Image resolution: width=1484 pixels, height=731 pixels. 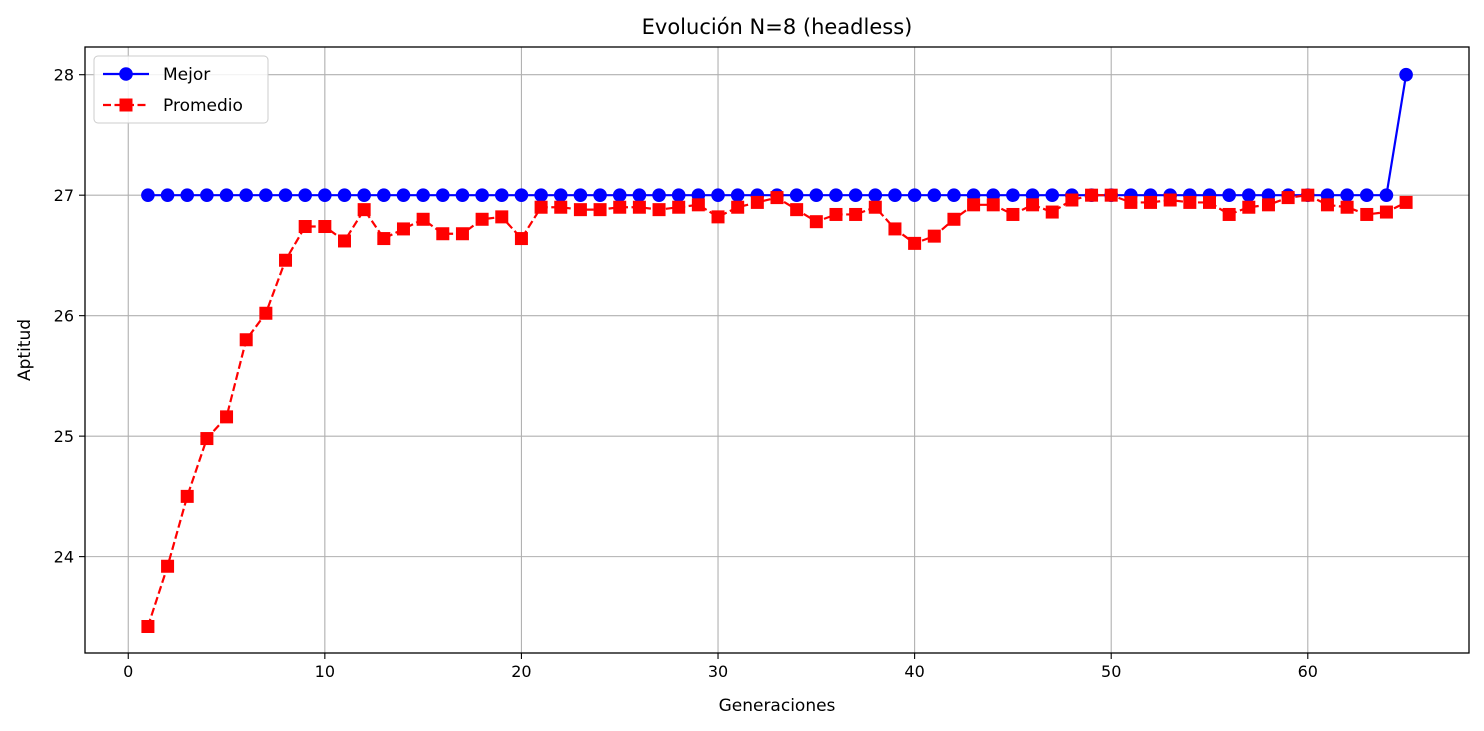 What do you see at coordinates (64, 557) in the screenshot?
I see `y-tick-label: 24` at bounding box center [64, 557].